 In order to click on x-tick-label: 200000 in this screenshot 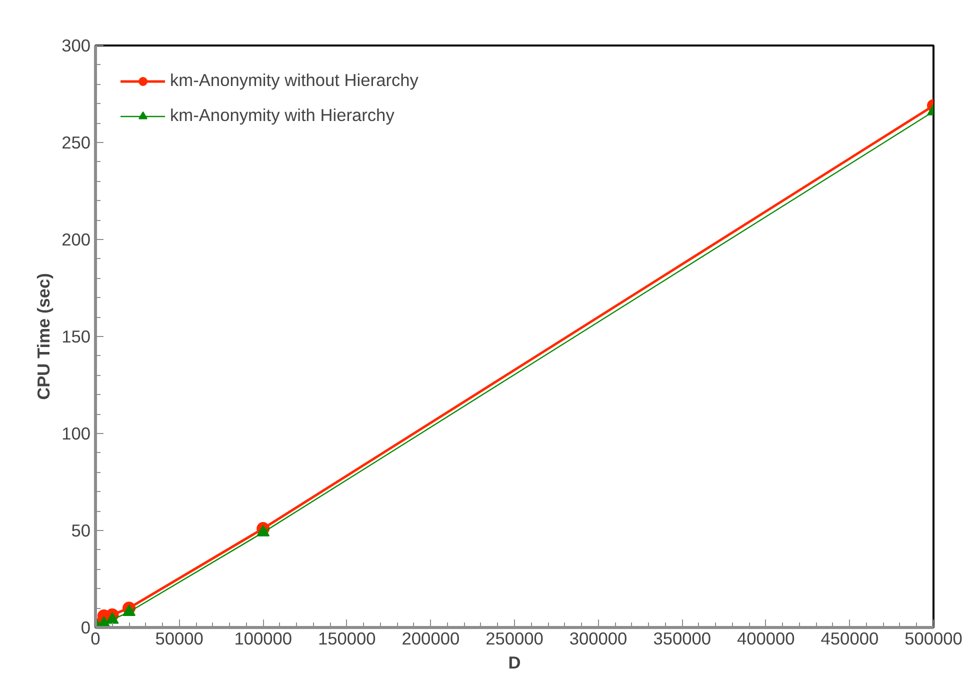, I will do `click(431, 638)`.